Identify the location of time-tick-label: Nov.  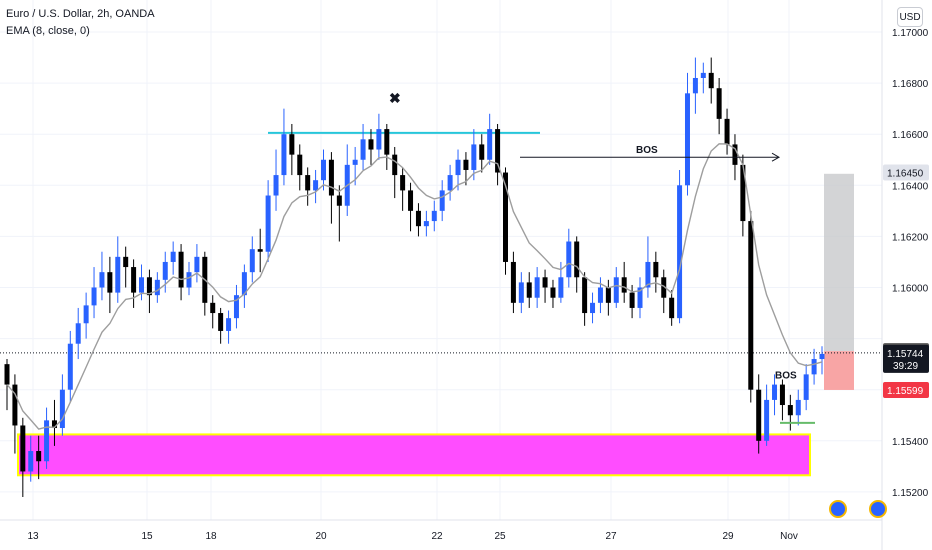
(789, 536).